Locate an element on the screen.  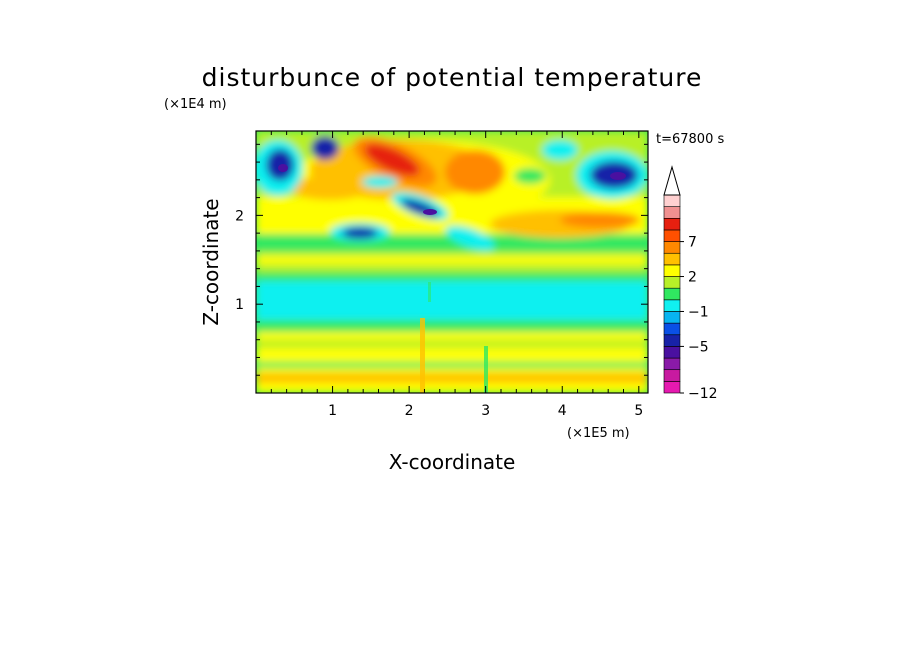
colorbar-label: 7 is located at coordinates (692, 243).